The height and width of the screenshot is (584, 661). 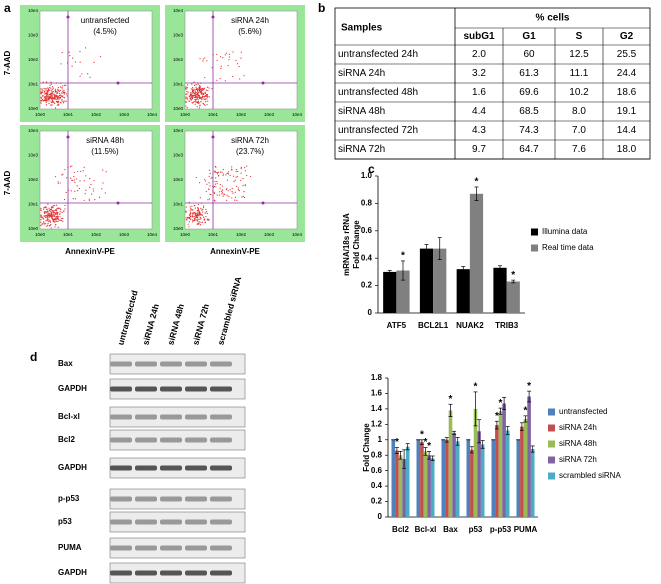 What do you see at coordinates (479, 54) in the screenshot?
I see `table-cell: 2.0` at bounding box center [479, 54].